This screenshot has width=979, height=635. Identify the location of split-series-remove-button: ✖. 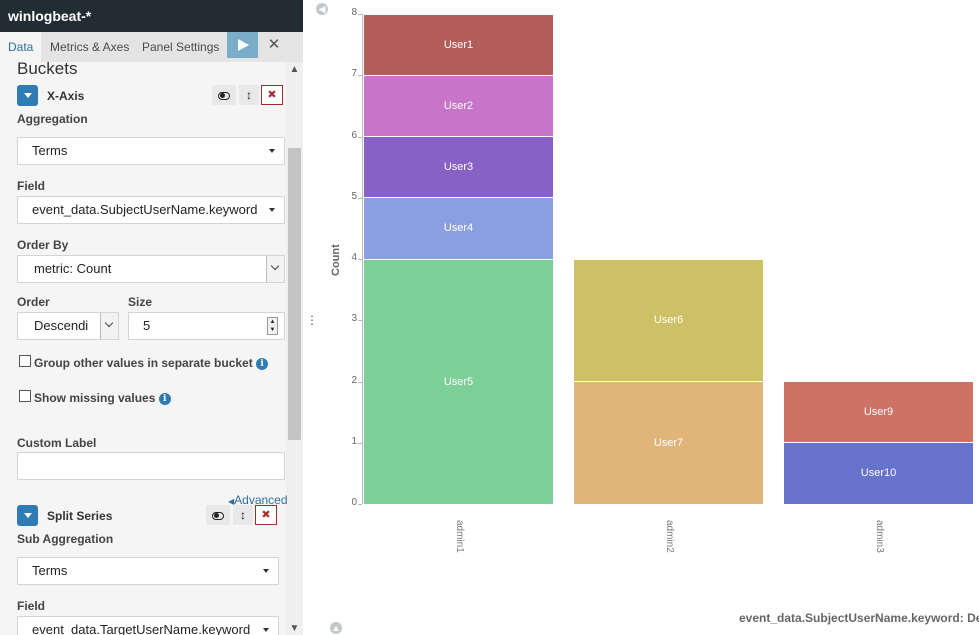
(266, 515).